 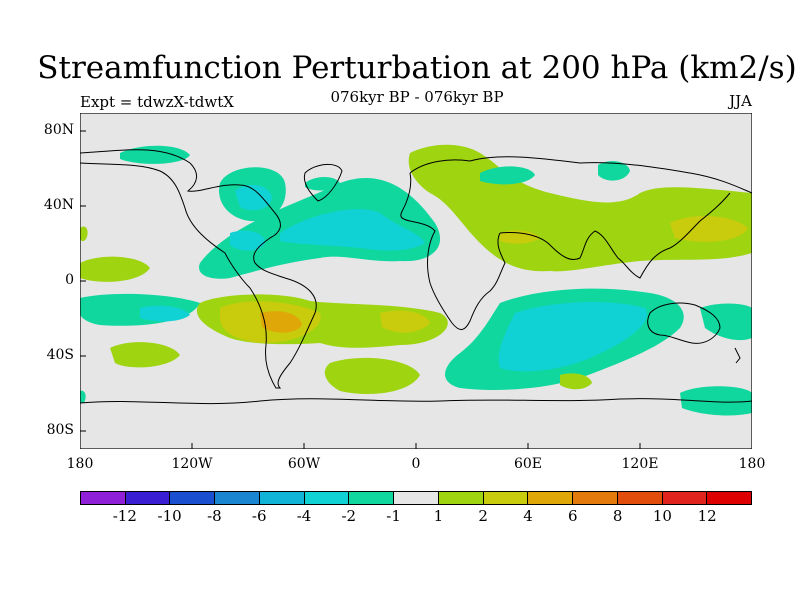 What do you see at coordinates (349, 516) in the screenshot?
I see `colorbar-label: -2` at bounding box center [349, 516].